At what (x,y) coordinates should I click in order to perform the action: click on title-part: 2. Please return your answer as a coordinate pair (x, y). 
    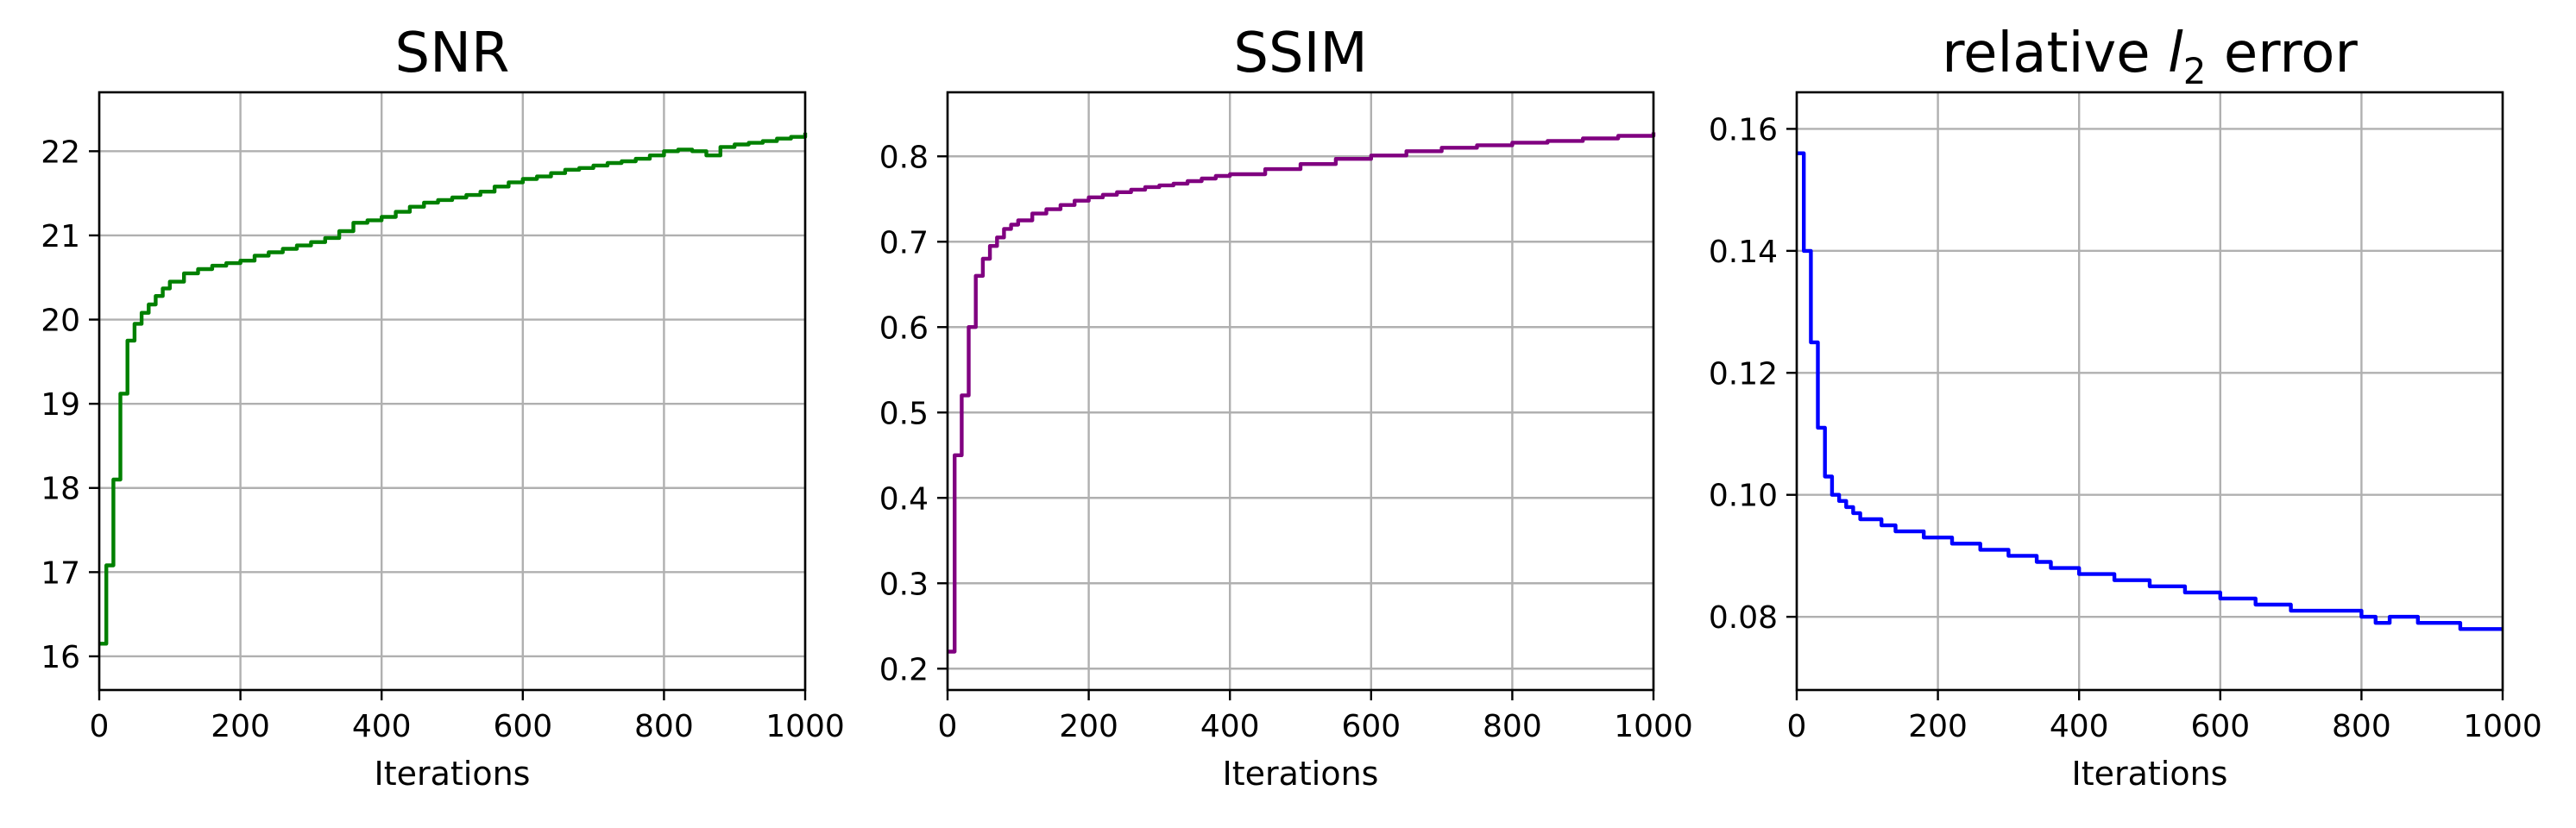
    Looking at the image, I should click on (2195, 71).